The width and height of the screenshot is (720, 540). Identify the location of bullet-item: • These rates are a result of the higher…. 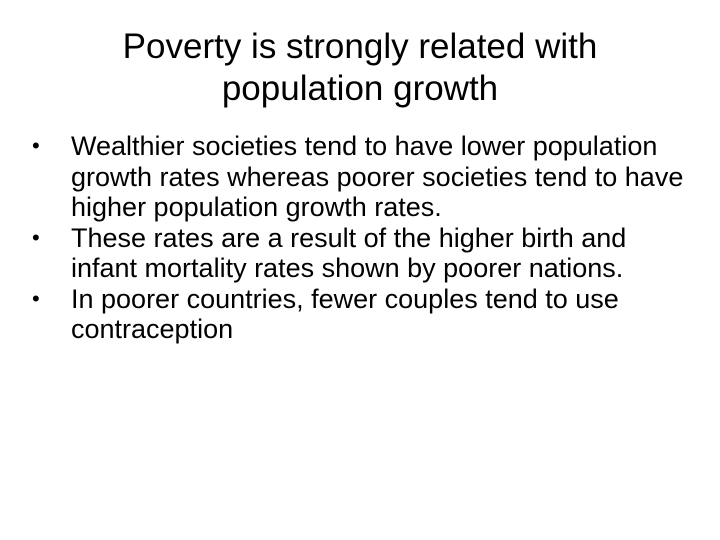
(360, 253).